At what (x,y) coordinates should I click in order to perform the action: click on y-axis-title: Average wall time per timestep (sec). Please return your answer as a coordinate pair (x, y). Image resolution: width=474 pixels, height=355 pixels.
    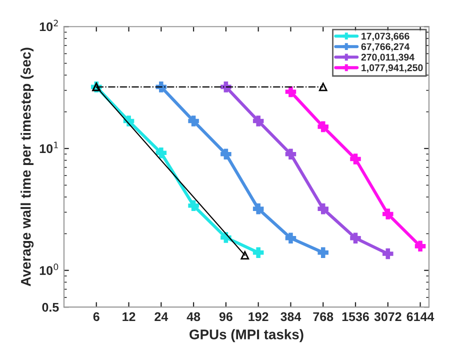
    Looking at the image, I should click on (27, 167).